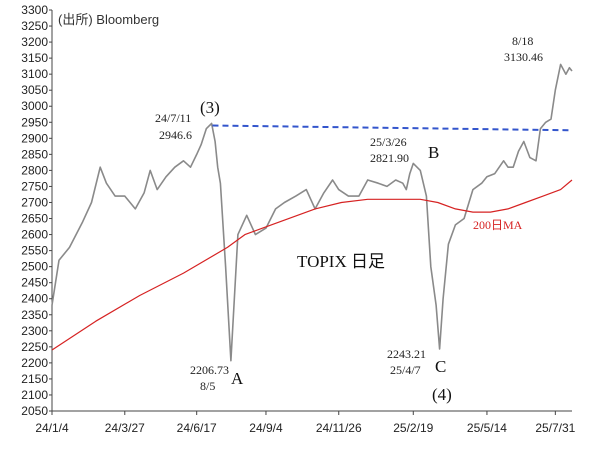  Describe the element at coordinates (440, 366) in the screenshot. I see `wave-c-label: C` at that location.